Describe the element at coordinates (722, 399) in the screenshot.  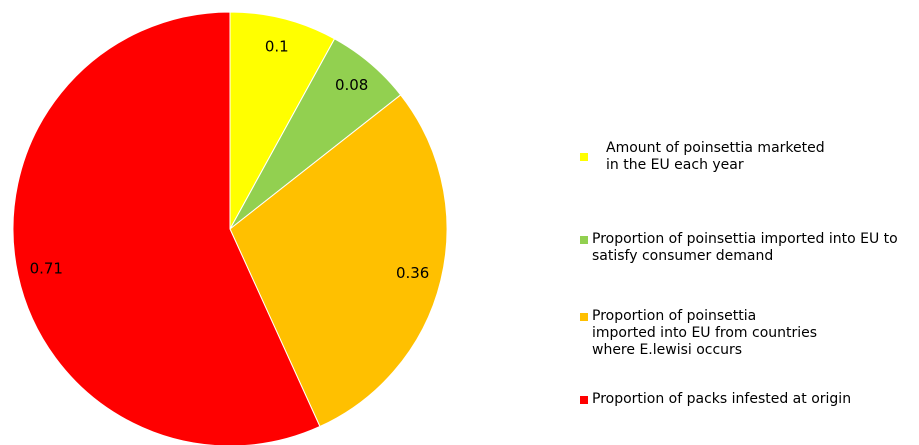
I see `legend-label: Proportion of packs infested at origin` at that location.